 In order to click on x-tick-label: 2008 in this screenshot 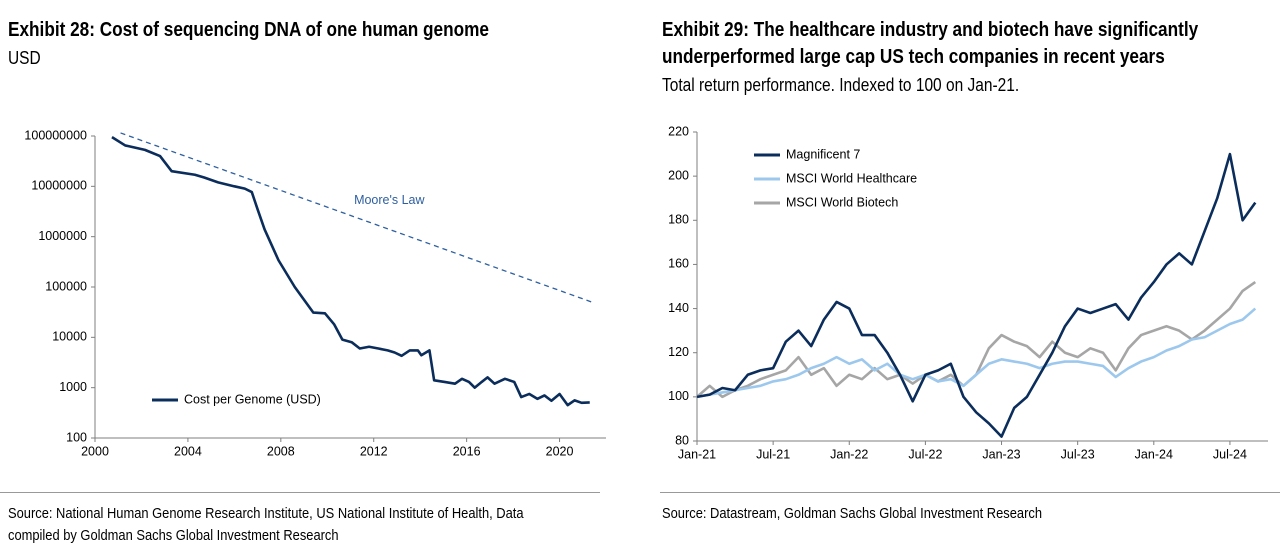, I will do `click(281, 451)`.